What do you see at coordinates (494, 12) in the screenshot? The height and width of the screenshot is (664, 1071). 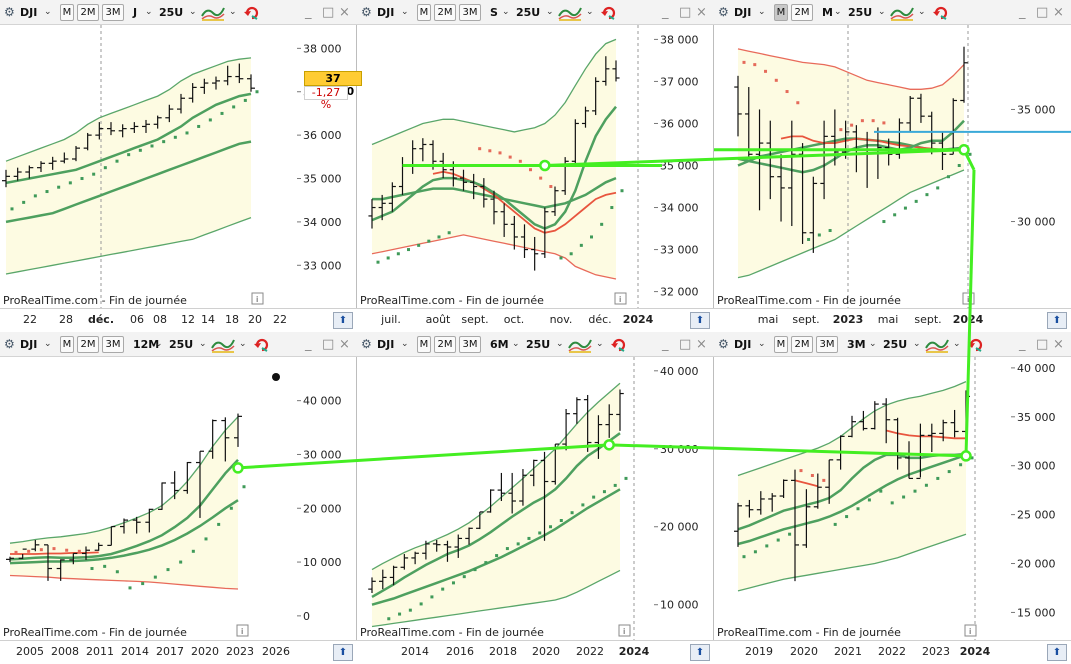 I see `timeframe-selector: S` at bounding box center [494, 12].